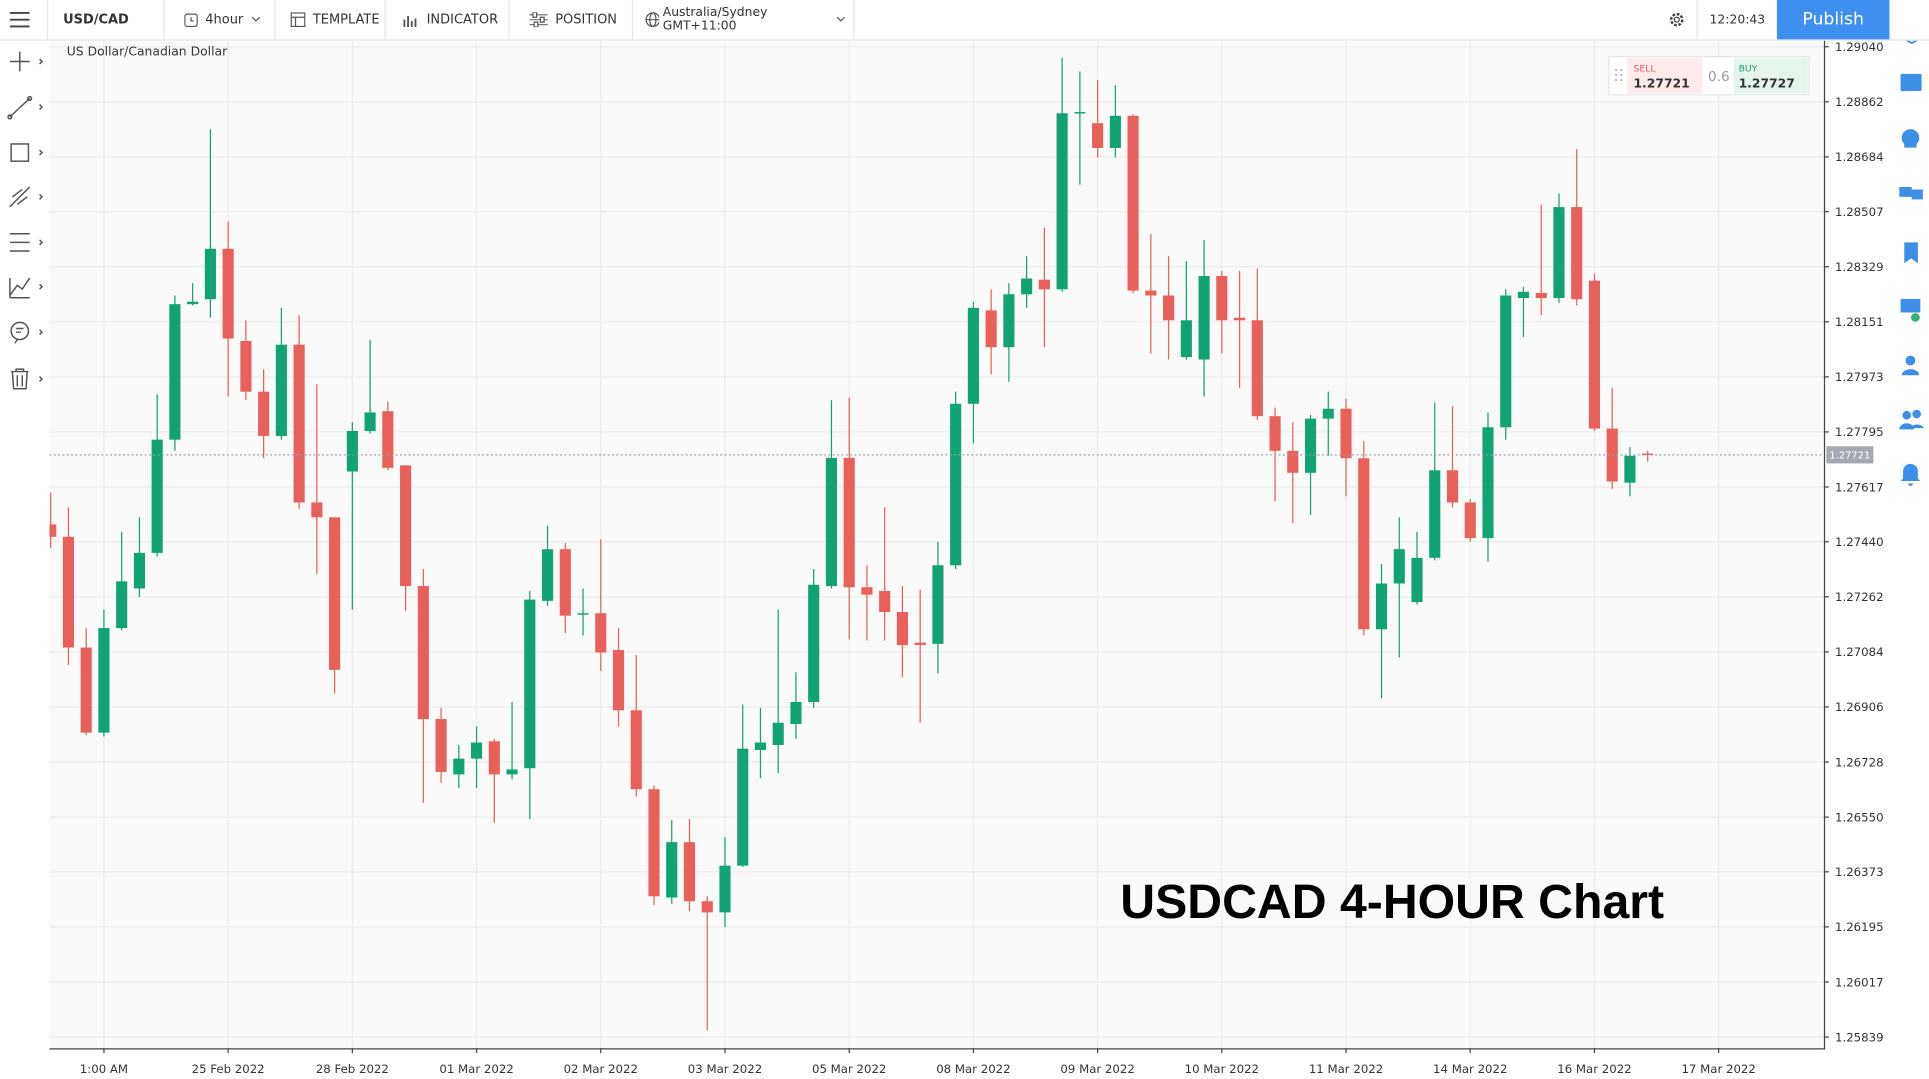  What do you see at coordinates (1910, 305) in the screenshot?
I see `screen-icon` at bounding box center [1910, 305].